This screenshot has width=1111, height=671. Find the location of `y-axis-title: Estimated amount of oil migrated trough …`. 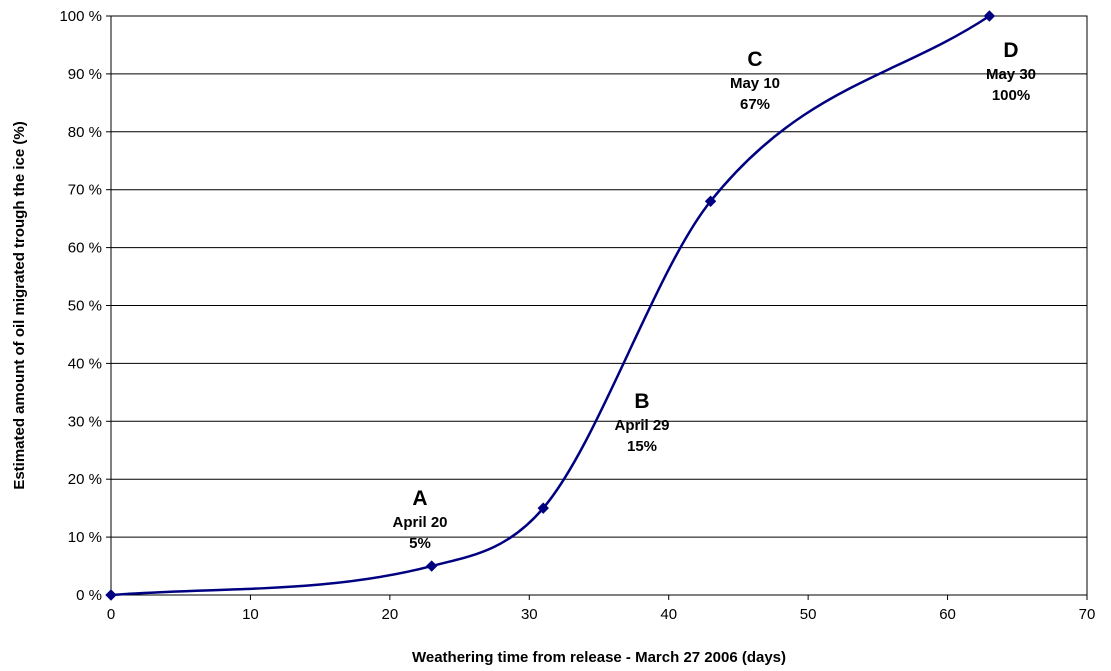

y-axis-title: Estimated amount of oil migrated trough … is located at coordinates (19, 305).